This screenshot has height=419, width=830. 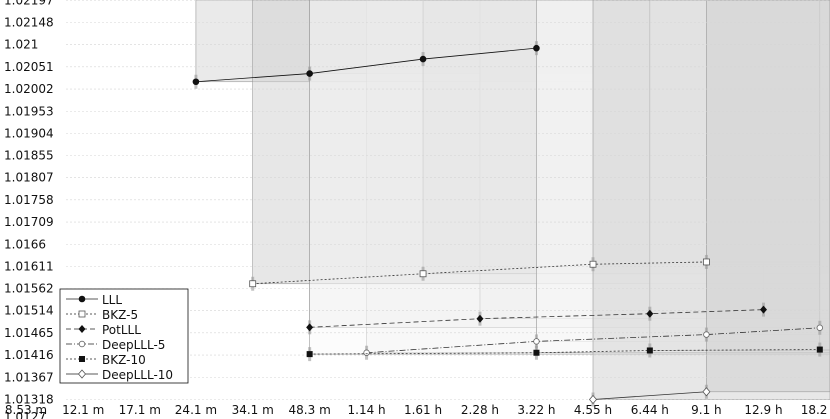 I want to click on x-tick-label: 8.53 m, so click(x=26, y=410).